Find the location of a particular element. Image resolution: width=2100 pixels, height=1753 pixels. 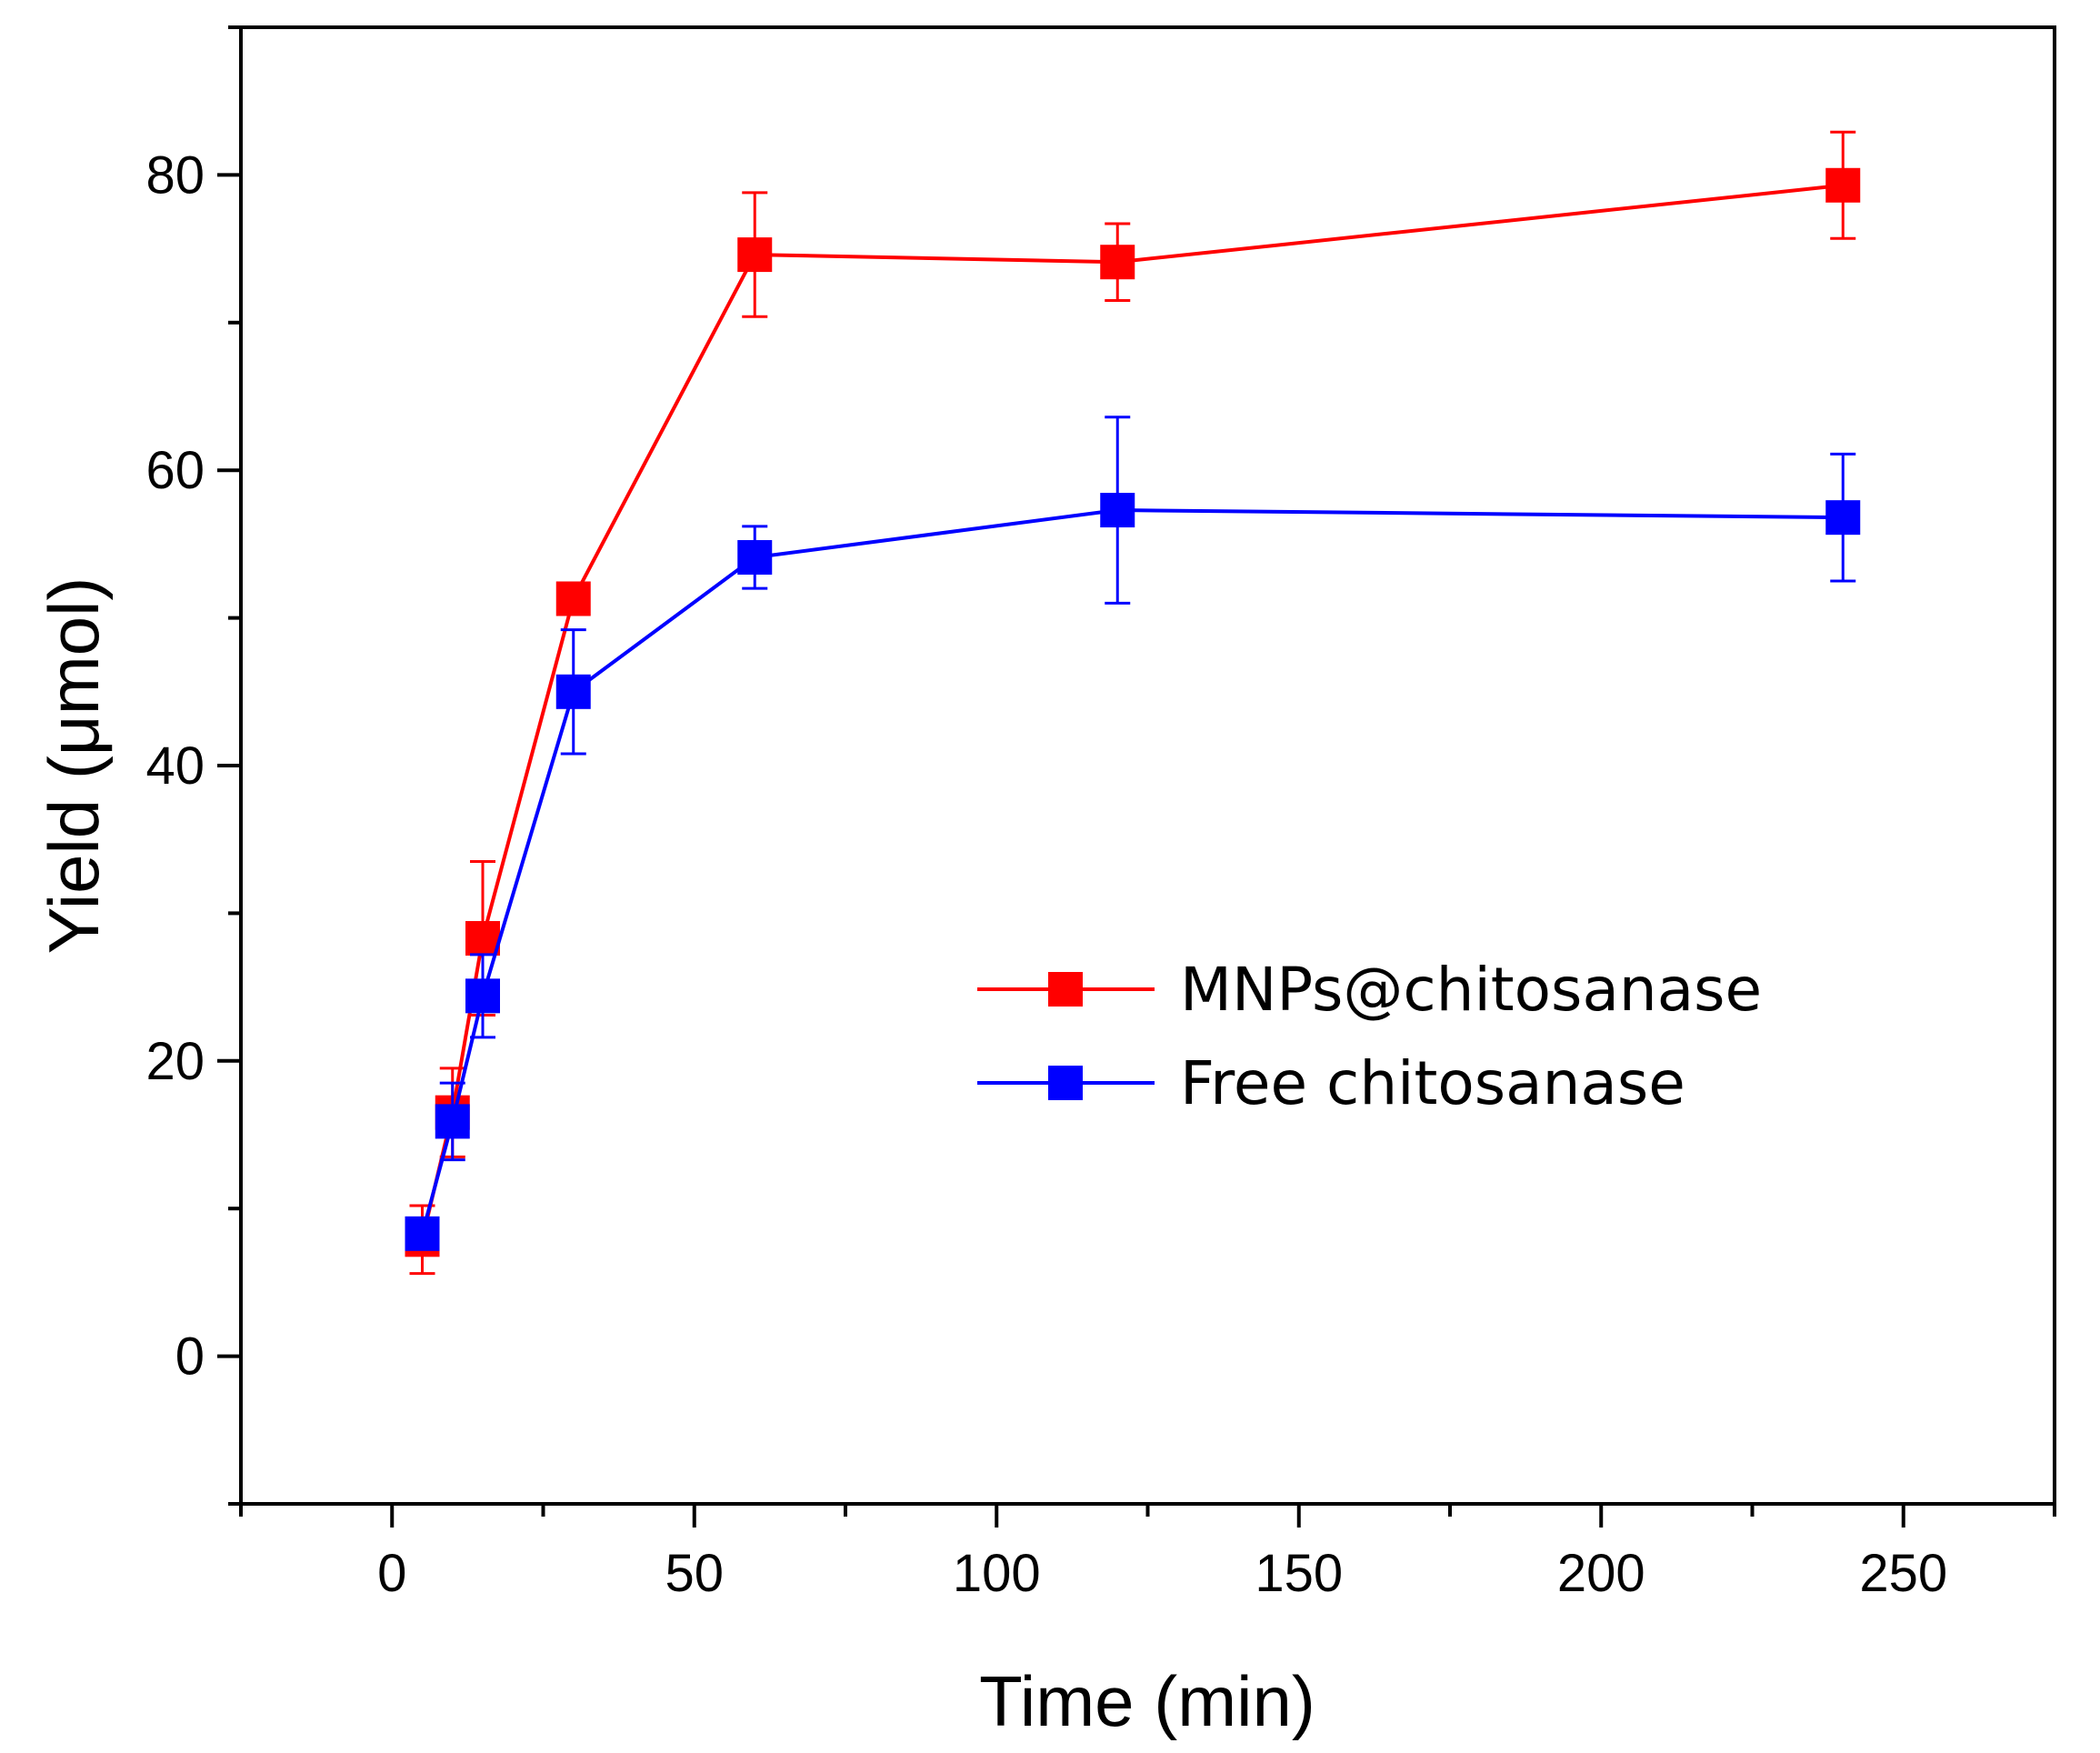

x-tick-label: 250 is located at coordinates (1903, 1573).